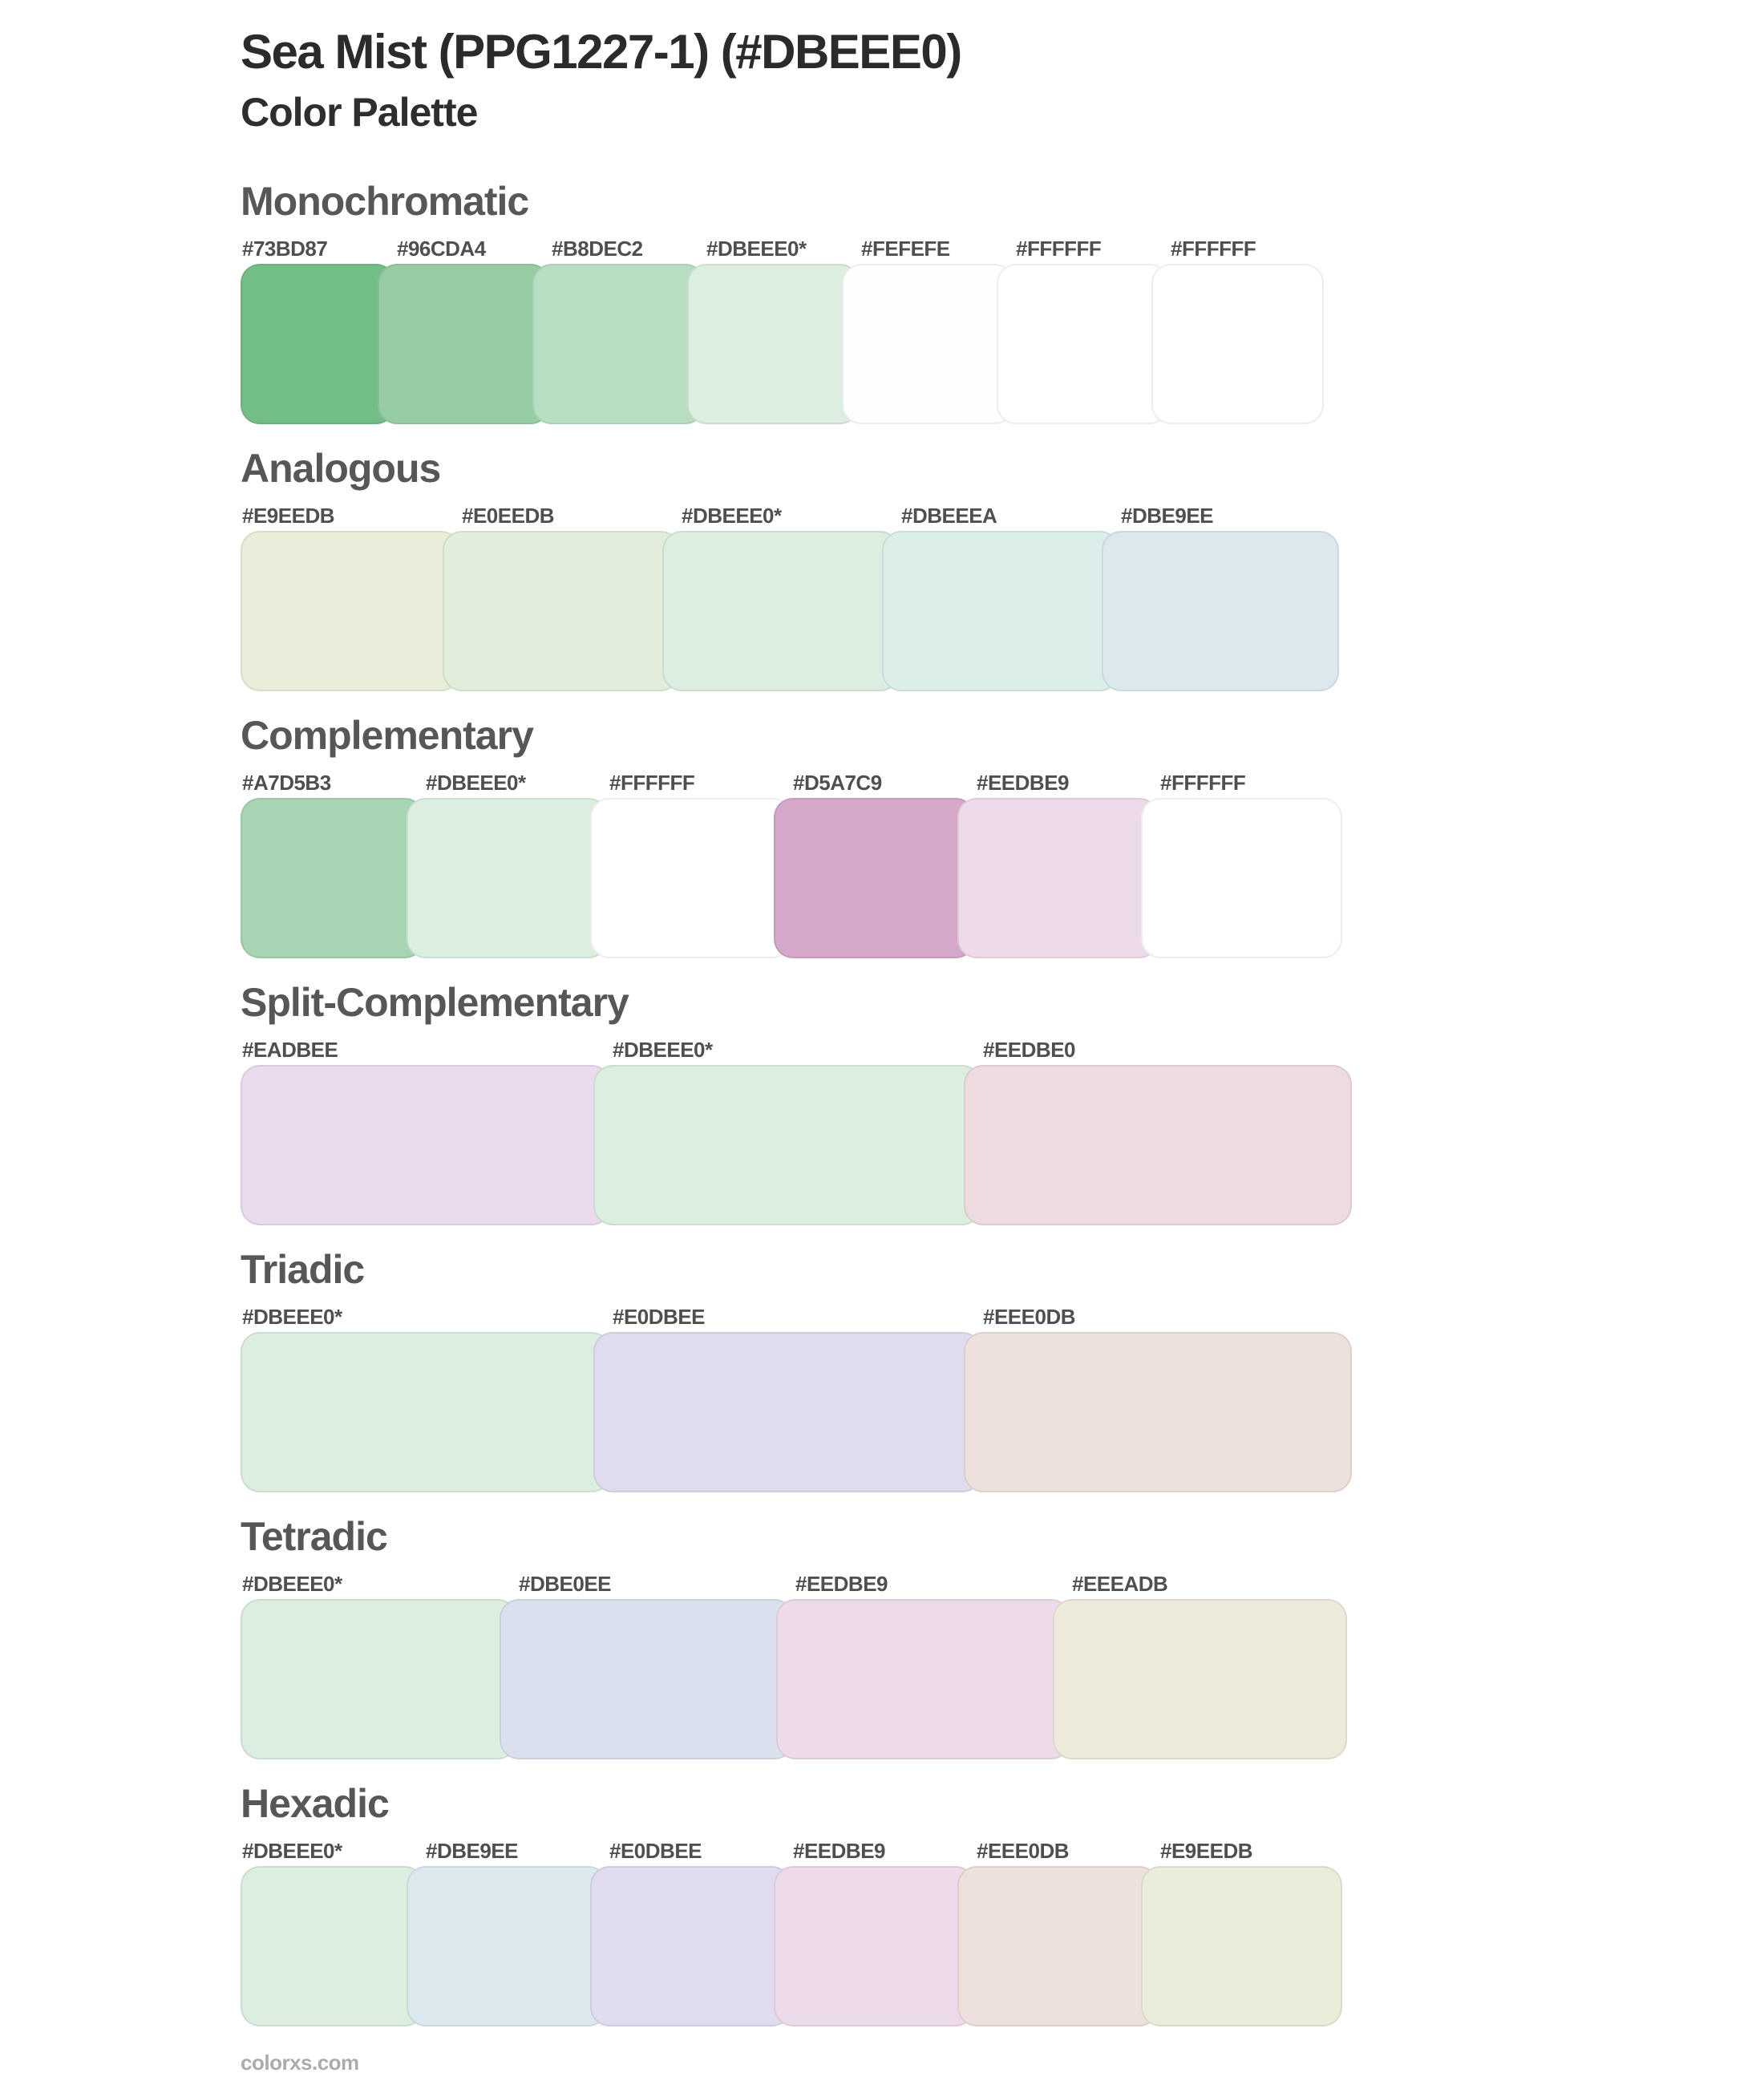 Image resolution: width=1764 pixels, height=2085 pixels. I want to click on hex-label: #B8DEC2, so click(597, 249).